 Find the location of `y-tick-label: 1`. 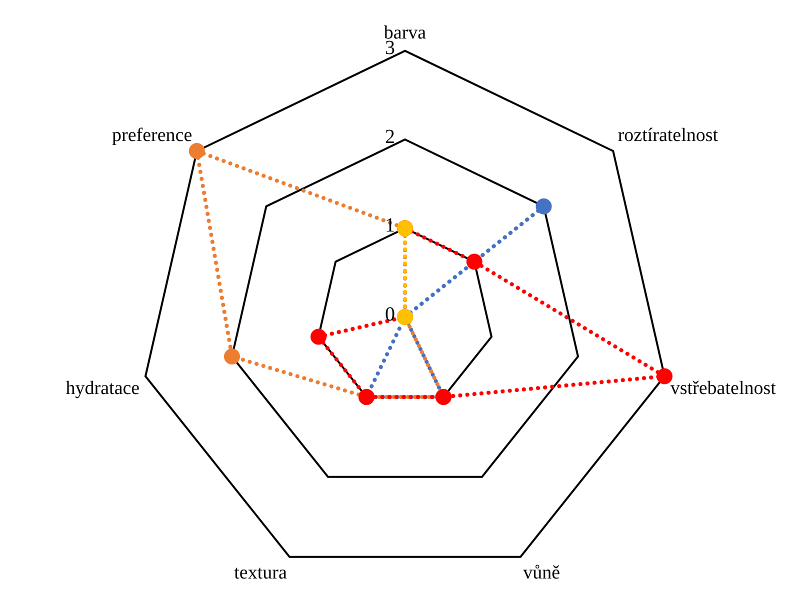

y-tick-label: 1 is located at coordinates (390, 225).